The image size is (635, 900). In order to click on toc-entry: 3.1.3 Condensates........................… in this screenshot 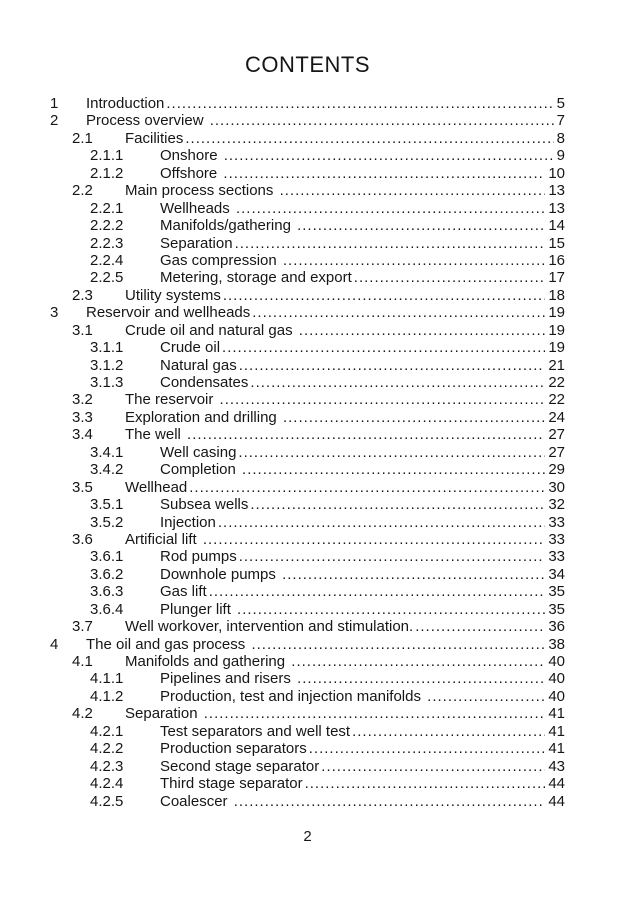, I will do `click(307, 382)`.